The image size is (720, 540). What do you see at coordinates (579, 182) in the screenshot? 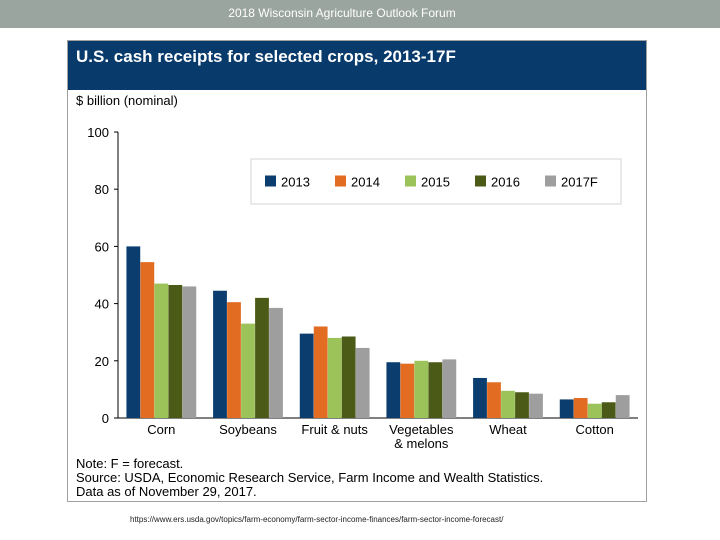
I see `legend-label-2017F: 2017F` at bounding box center [579, 182].